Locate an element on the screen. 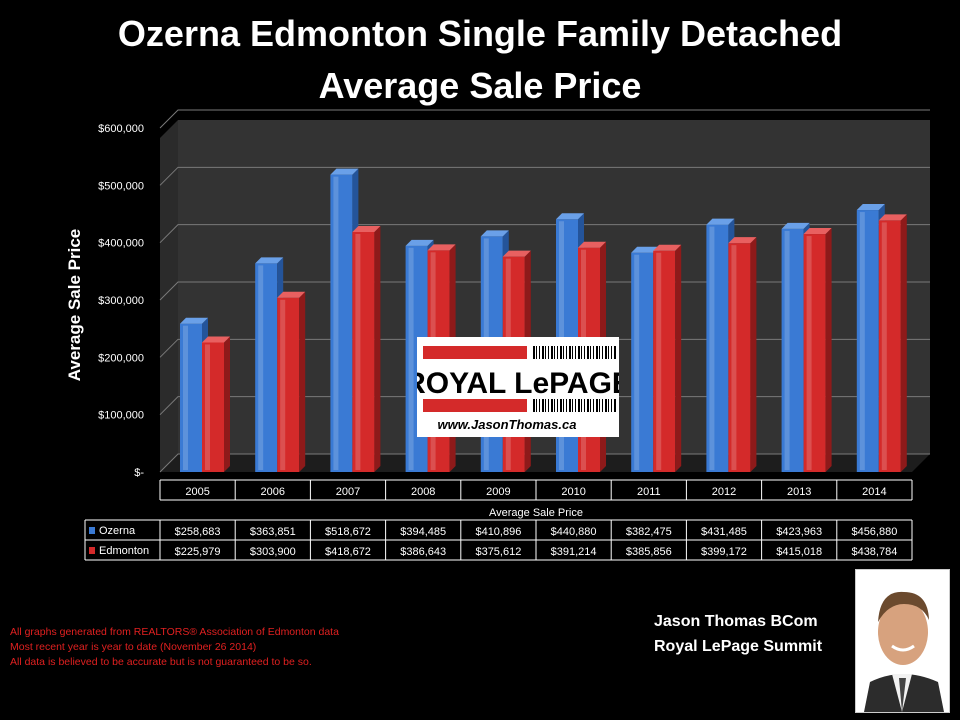 The image size is (960, 720). legend-label-ozerna: Ozerna is located at coordinates (117, 531).